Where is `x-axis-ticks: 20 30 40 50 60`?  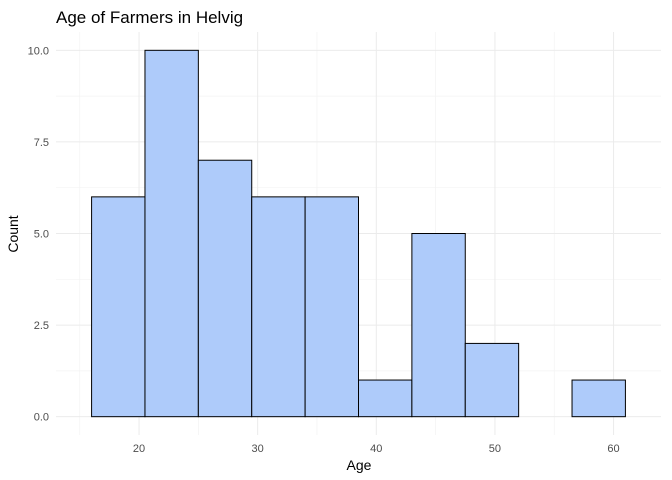
x-axis-ticks: 20 30 40 50 60 is located at coordinates (376, 449).